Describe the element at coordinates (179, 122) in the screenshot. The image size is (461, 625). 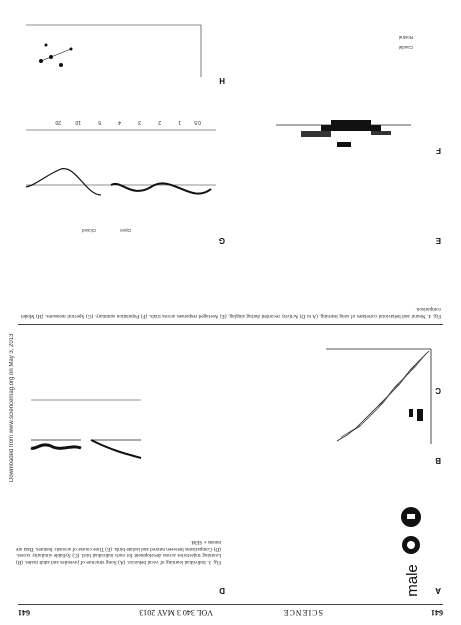
I see `axis-tick-label: 1` at that location.